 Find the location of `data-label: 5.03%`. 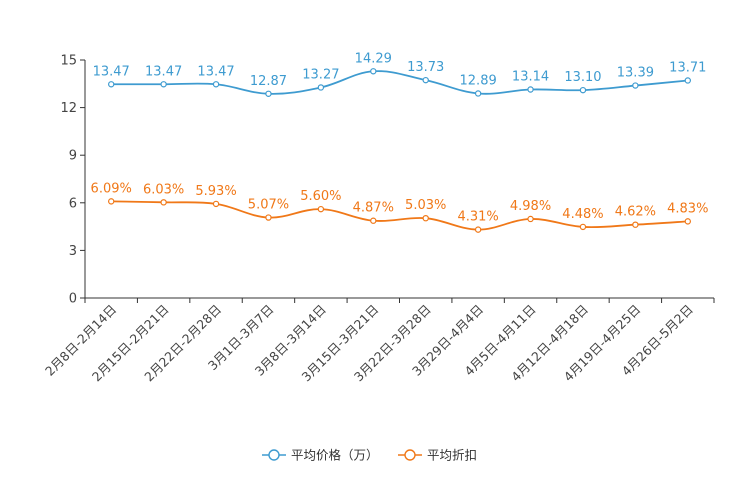

data-label: 5.03% is located at coordinates (425, 205).